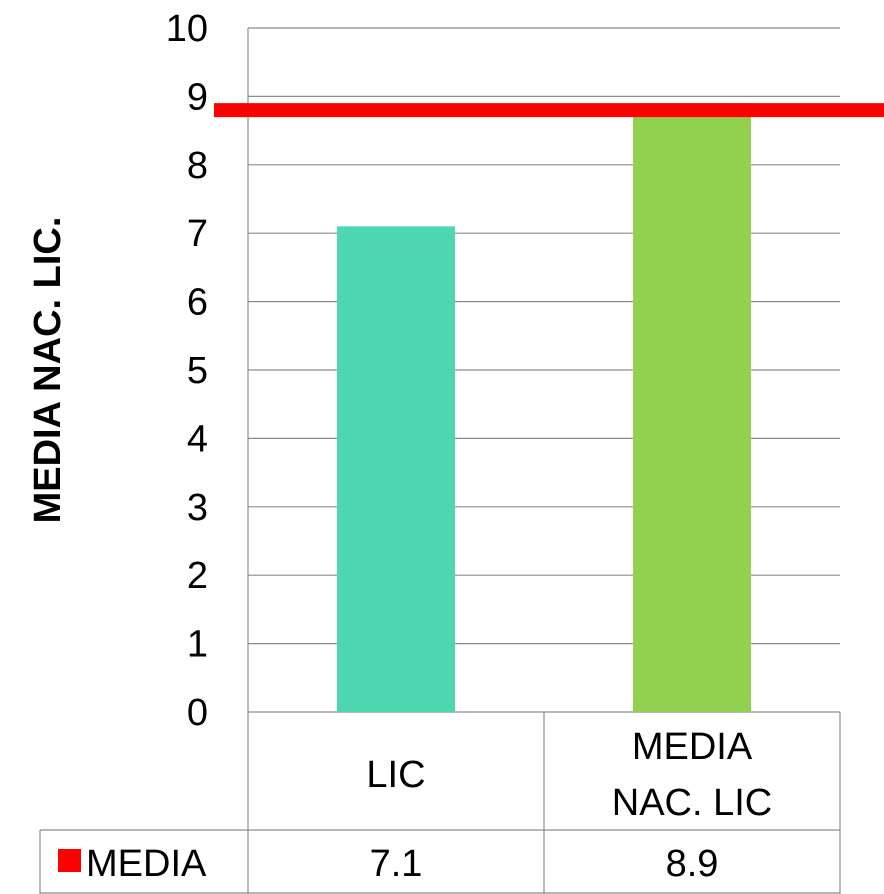  Describe the element at coordinates (197, 234) in the screenshot. I see `y-tick-label: 7` at that location.